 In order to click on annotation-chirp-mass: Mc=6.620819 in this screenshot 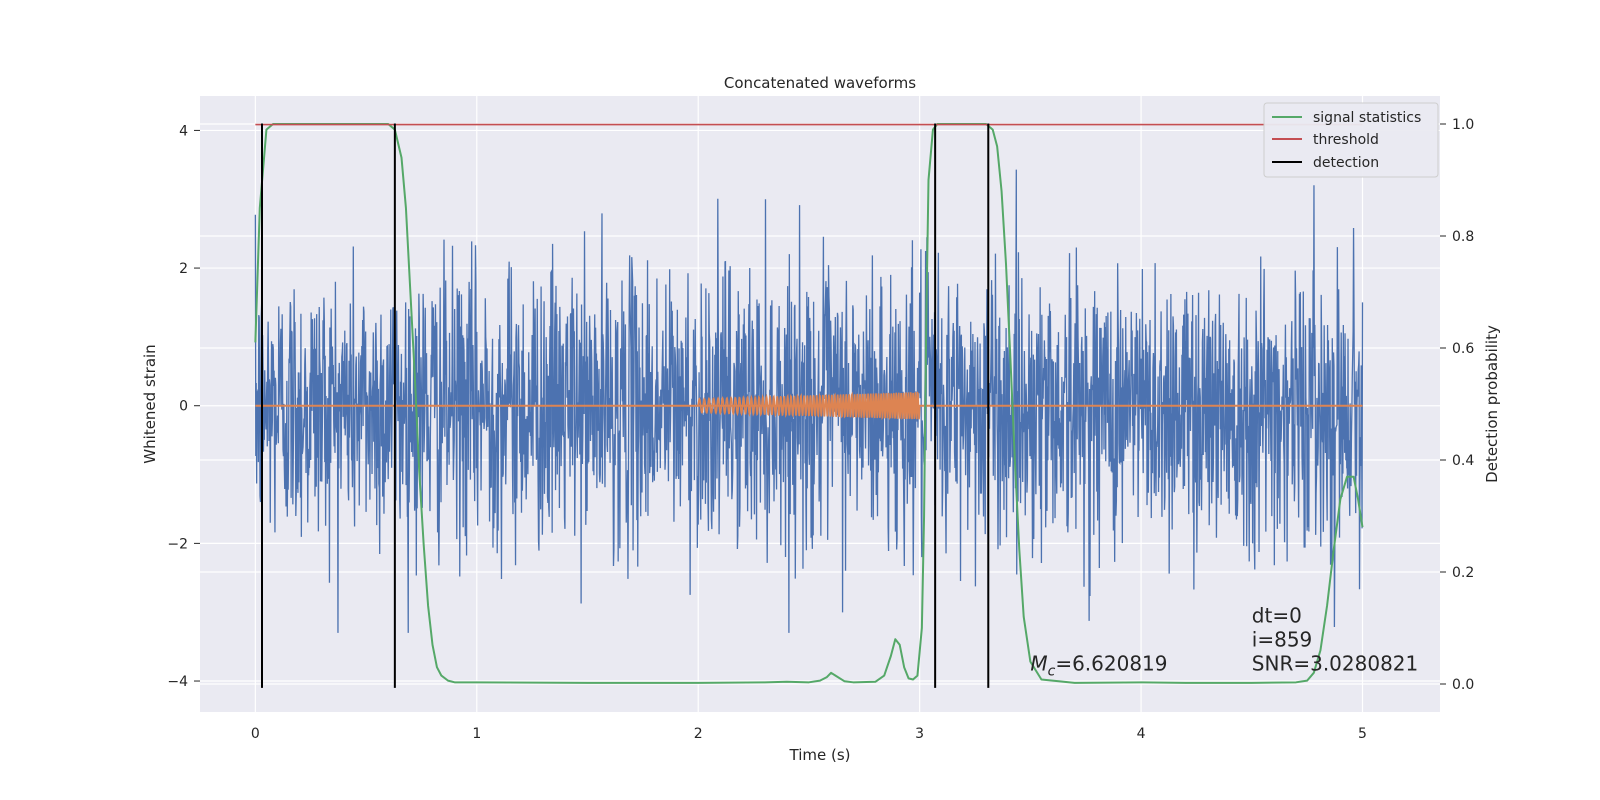, I will do `click(1098, 666)`.